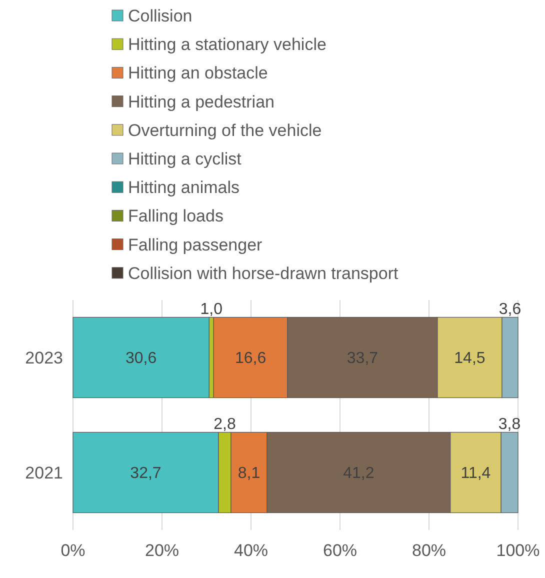 The image size is (545, 578). What do you see at coordinates (185, 158) in the screenshot?
I see `legend-label: Hitting a cyclist` at bounding box center [185, 158].